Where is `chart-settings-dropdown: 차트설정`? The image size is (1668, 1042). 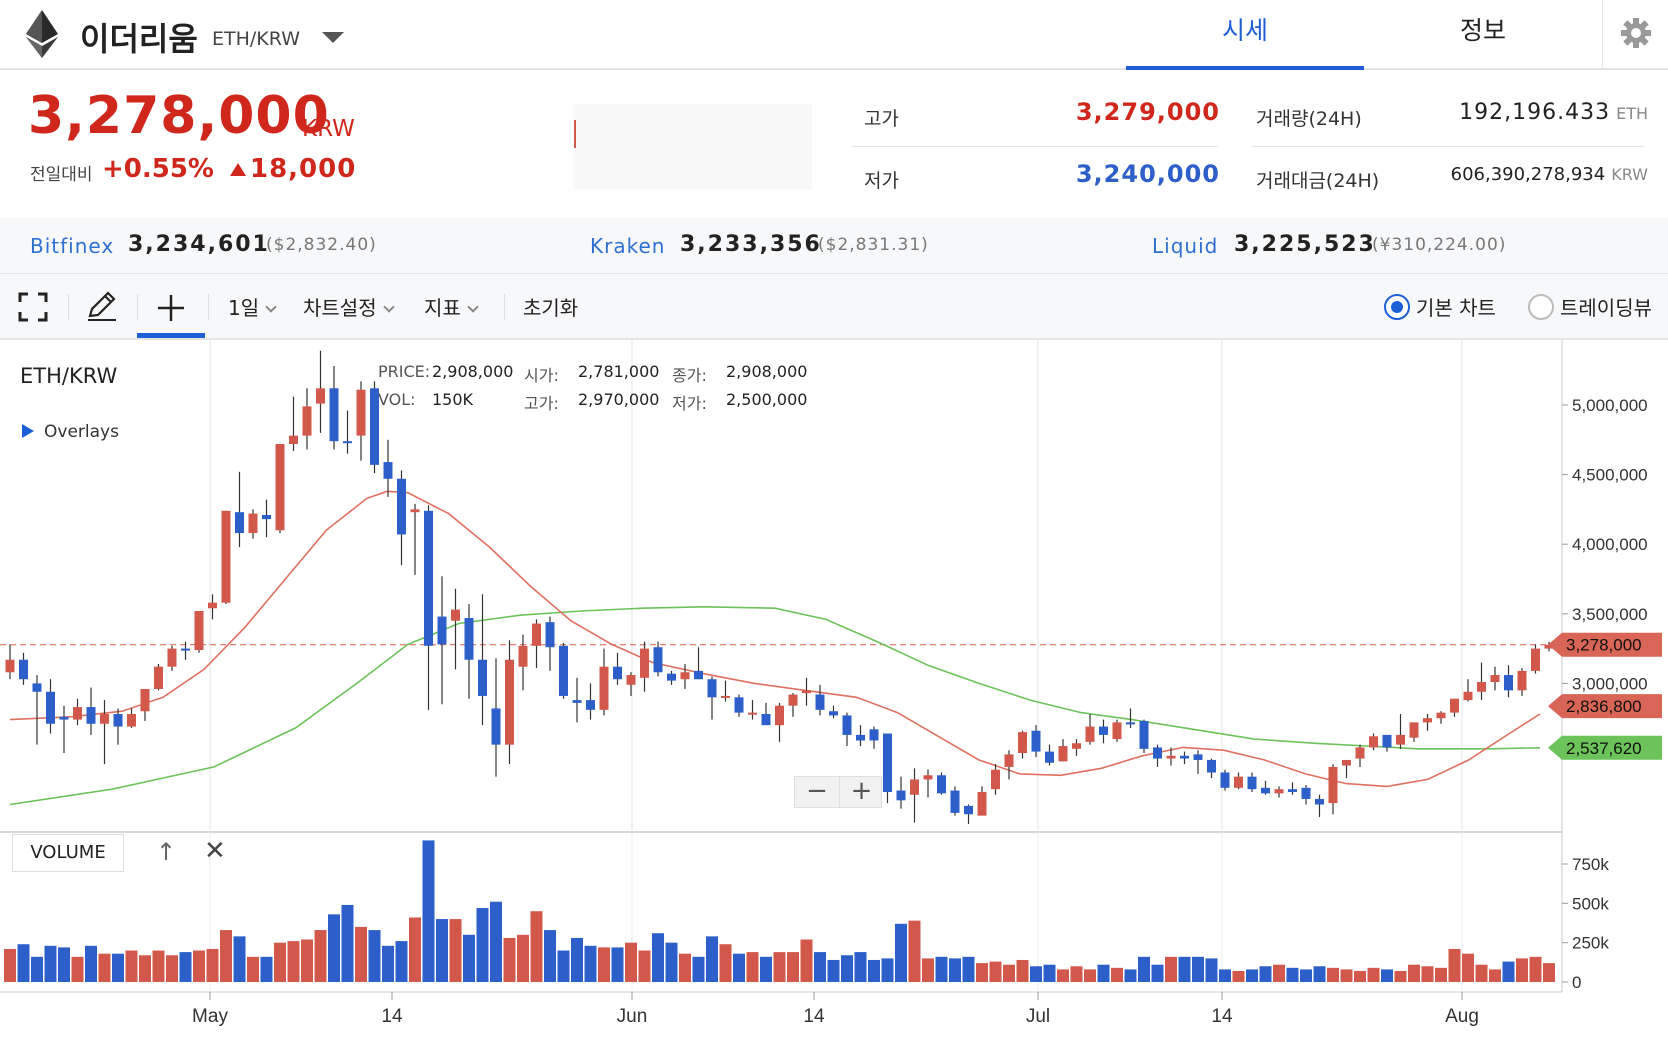
chart-settings-dropdown: 차트설정 is located at coordinates (349, 306).